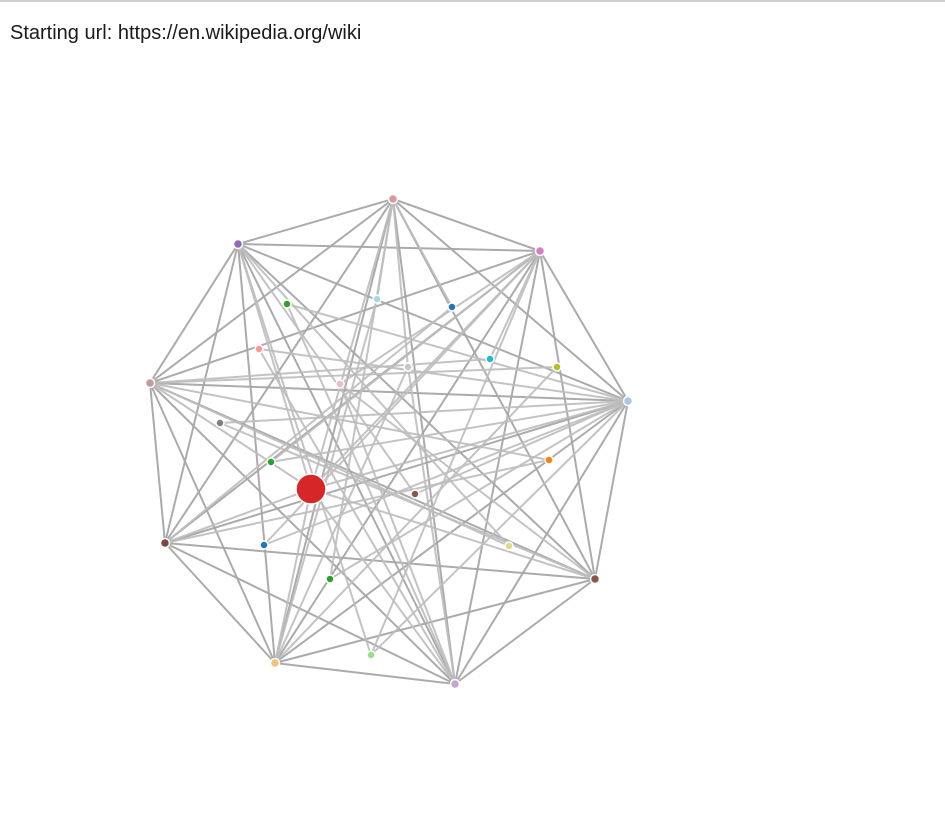 Image resolution: width=945 pixels, height=832 pixels. I want to click on graph-node-start, so click(311, 489).